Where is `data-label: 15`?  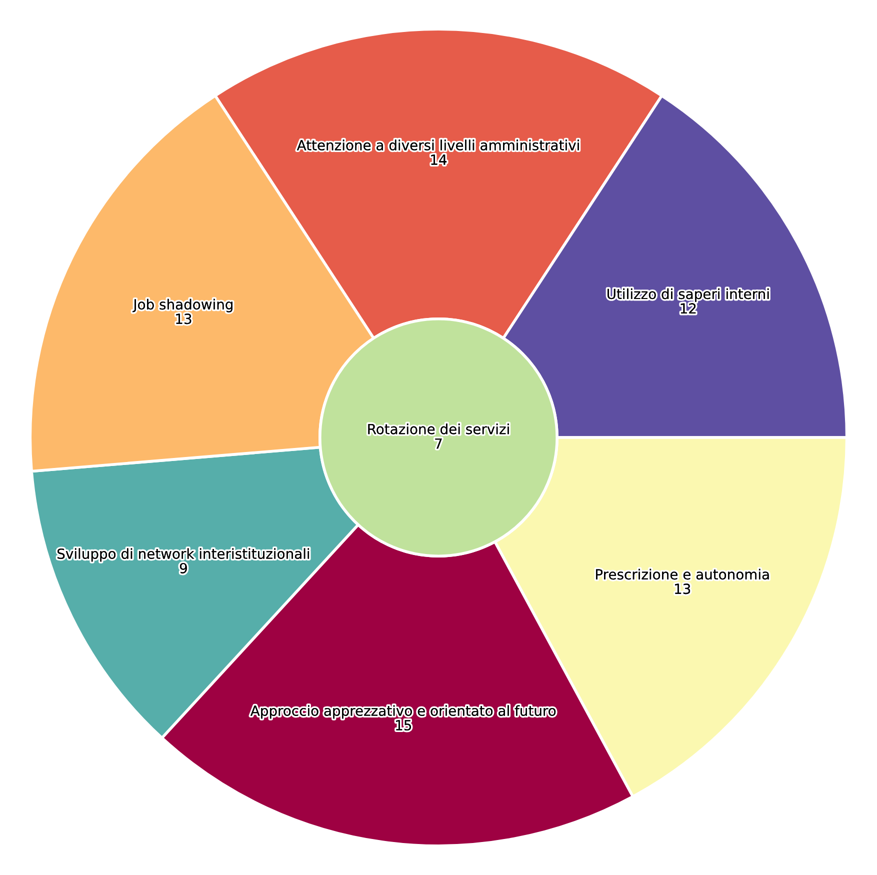 data-label: 15 is located at coordinates (404, 725).